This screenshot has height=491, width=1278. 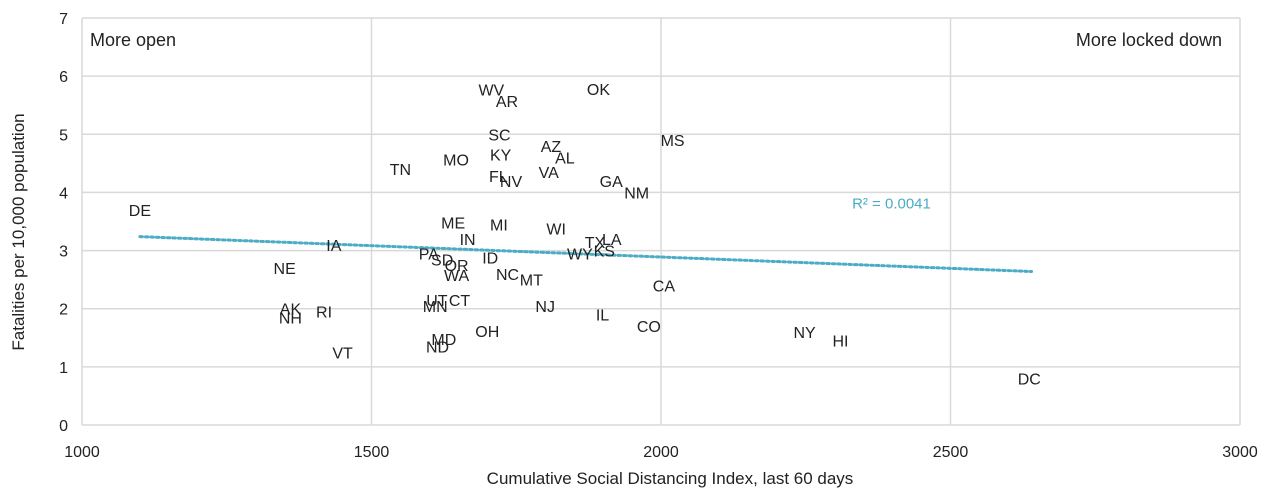 What do you see at coordinates (551, 147) in the screenshot?
I see `data-point-az: AZ` at bounding box center [551, 147].